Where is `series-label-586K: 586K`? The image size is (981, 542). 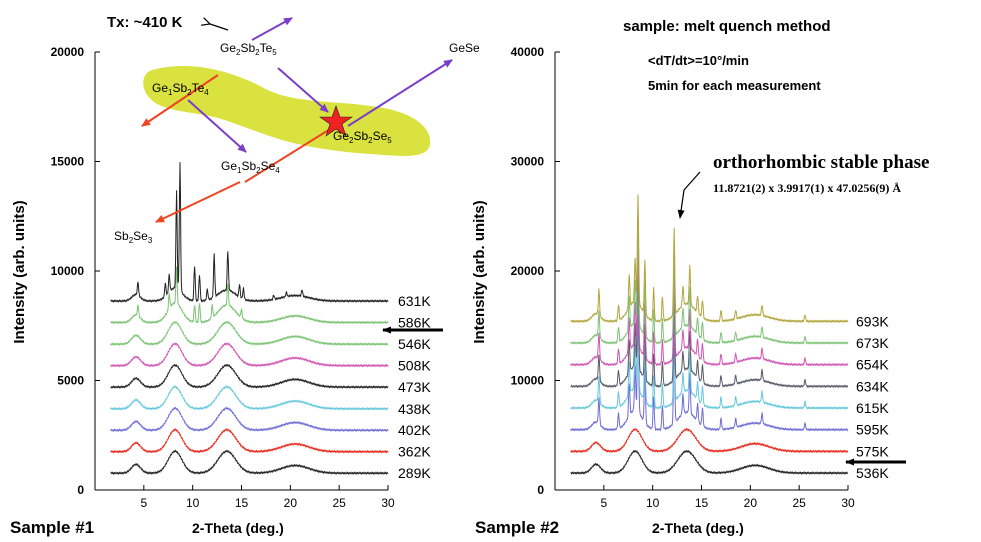
series-label-586K: 586K is located at coordinates (414, 322).